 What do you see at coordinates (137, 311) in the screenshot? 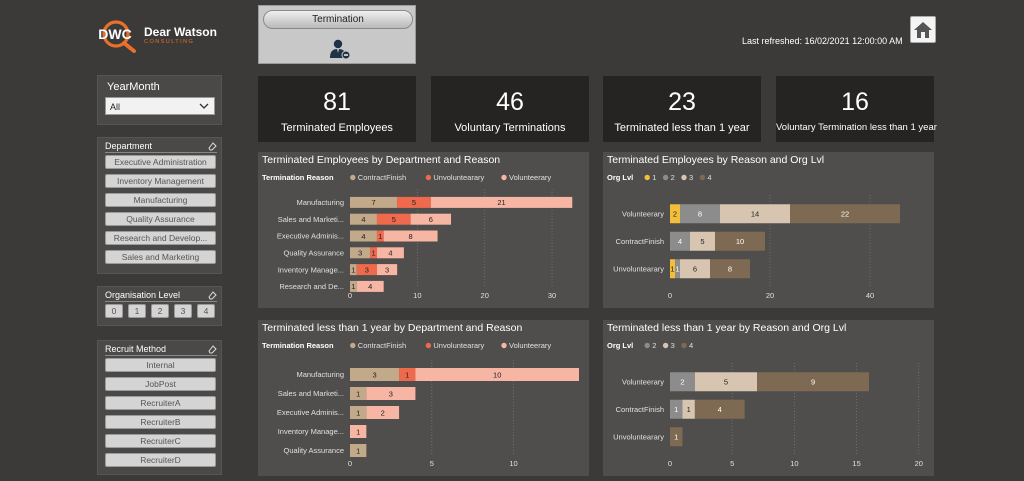
I see `org-level-chip-1: 1` at bounding box center [137, 311].